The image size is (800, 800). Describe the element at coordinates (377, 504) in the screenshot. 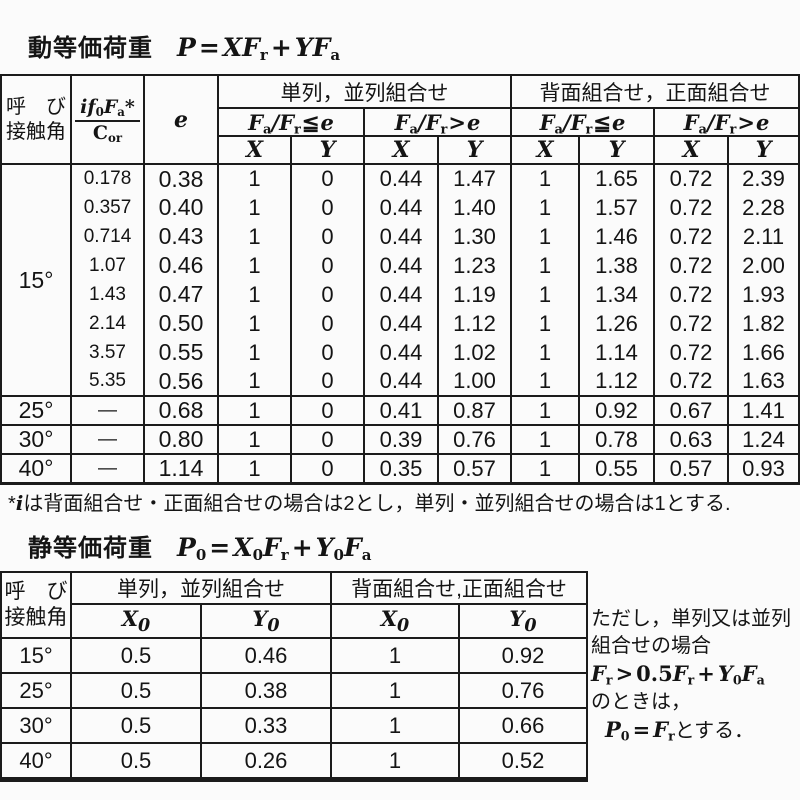

I see `footnote-text: は背面組合せ・正面組合せの場合は2とし，単列・並列組合せの場合は1とする.` at that location.